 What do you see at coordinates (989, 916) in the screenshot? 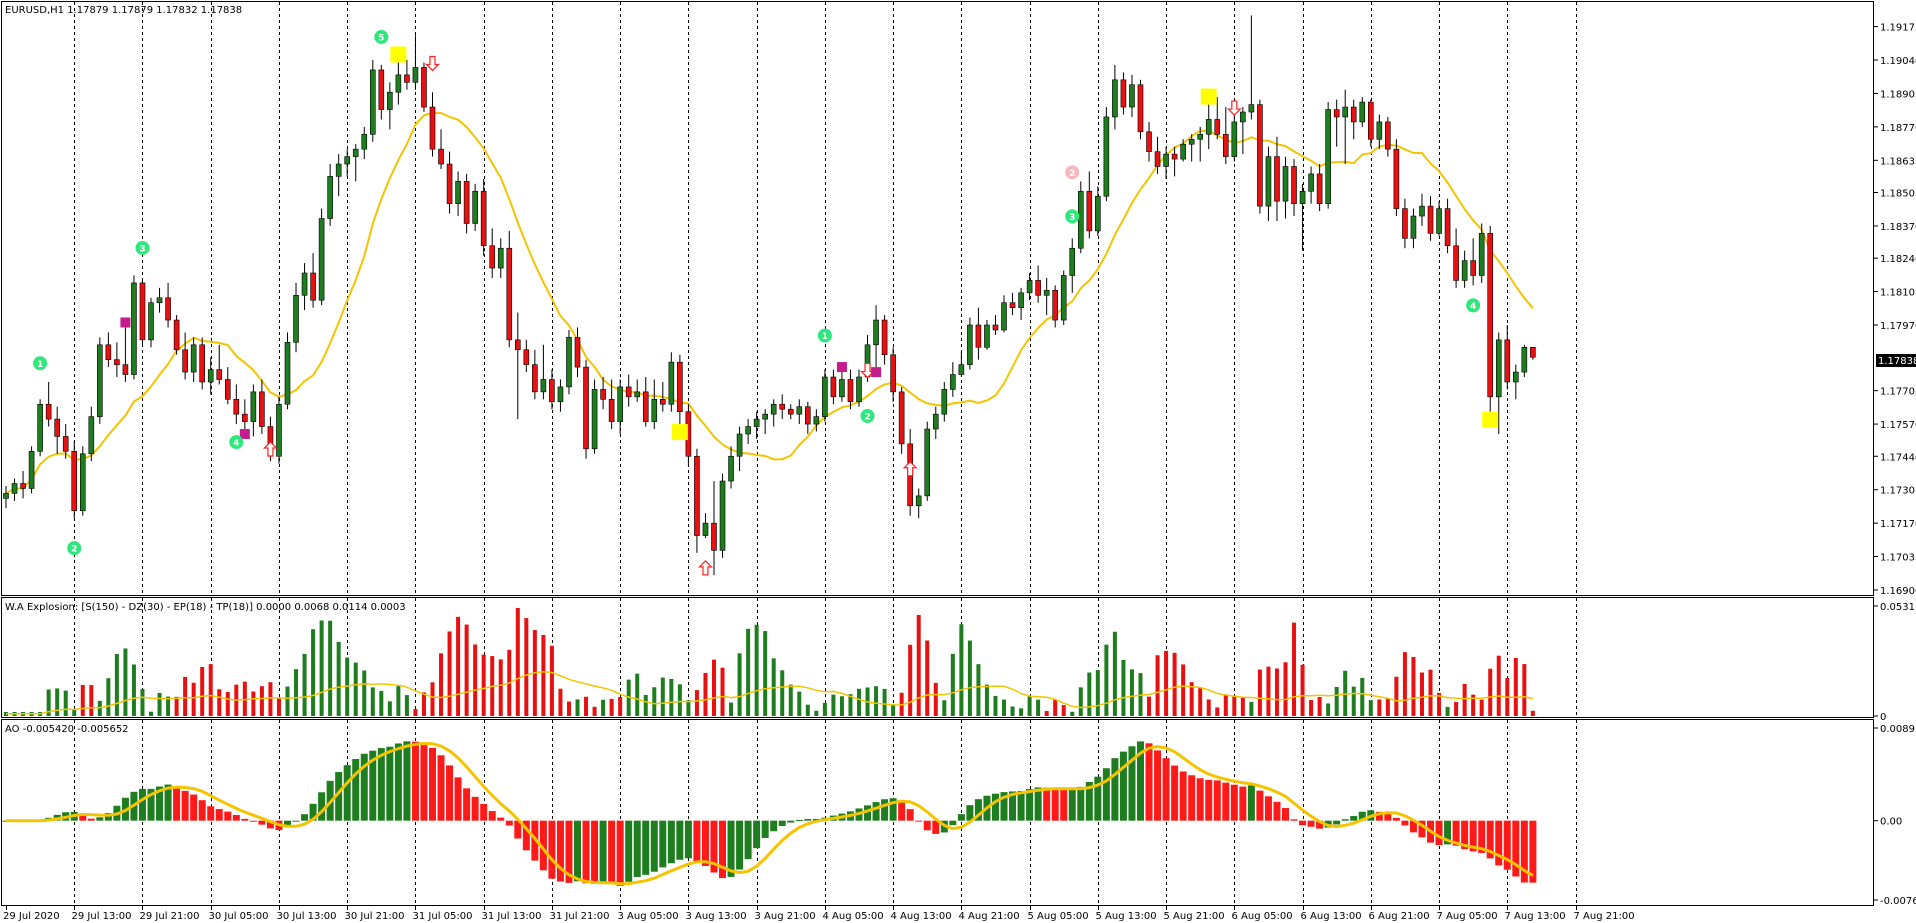
I see `time-label: 4 Aug 21:00` at bounding box center [989, 916].